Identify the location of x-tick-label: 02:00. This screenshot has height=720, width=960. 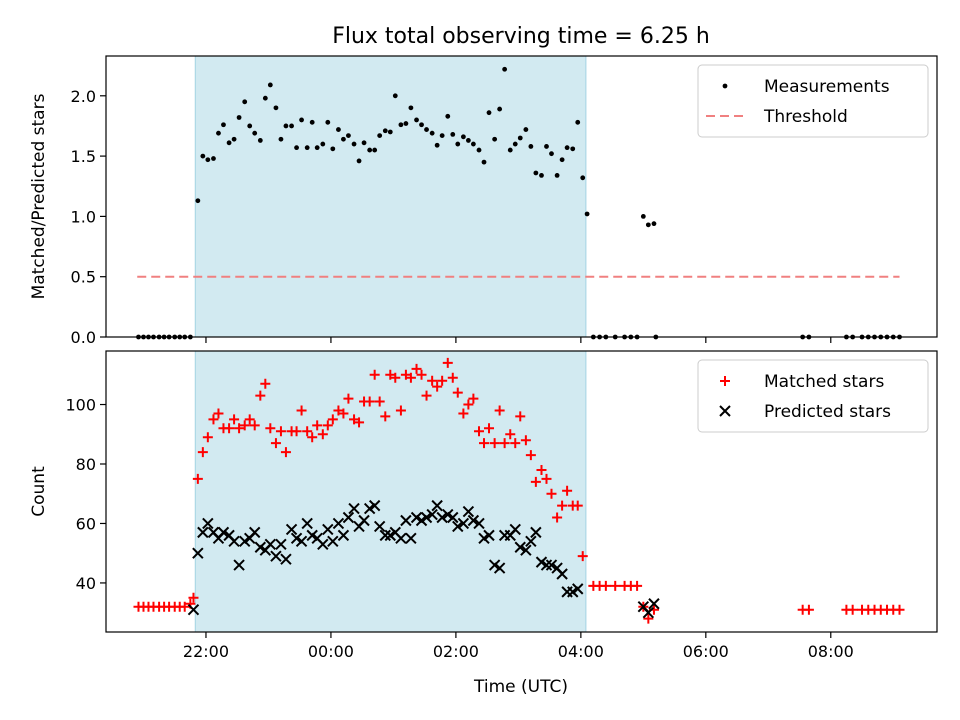
(456, 651).